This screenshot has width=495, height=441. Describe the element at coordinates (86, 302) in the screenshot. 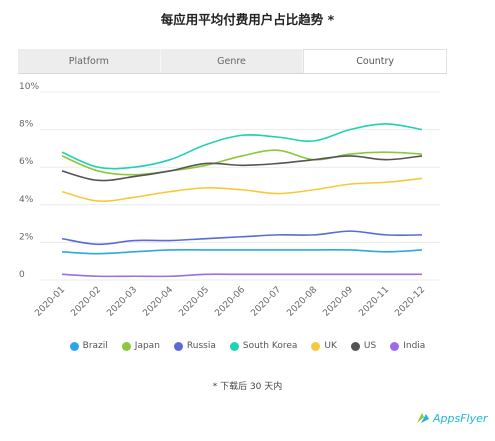

I see `x-tick-label: 2020-02` at that location.